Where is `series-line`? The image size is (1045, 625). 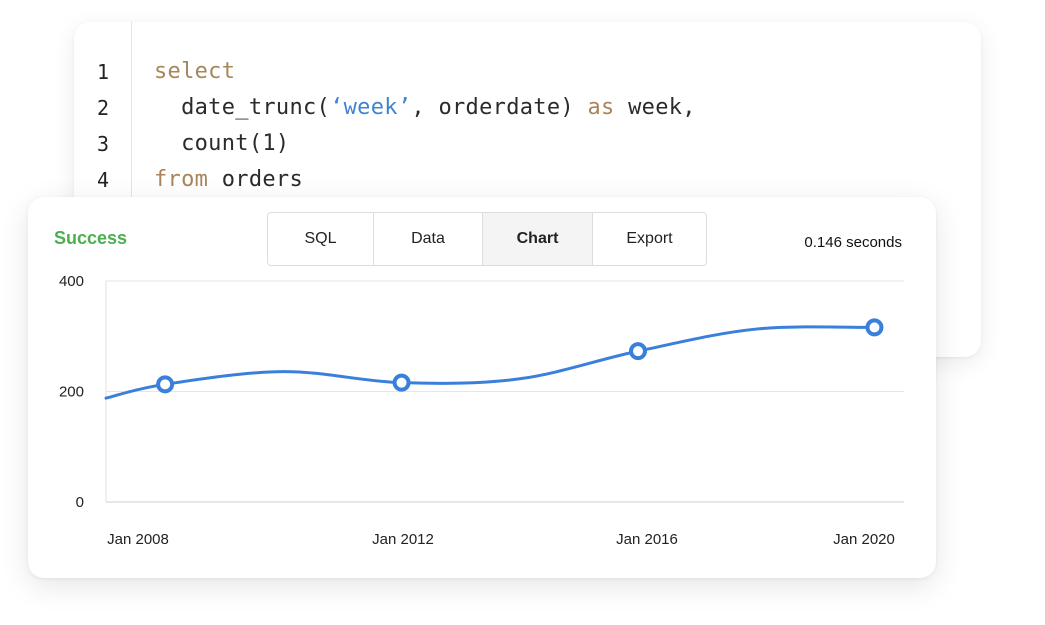 series-line is located at coordinates (490, 362).